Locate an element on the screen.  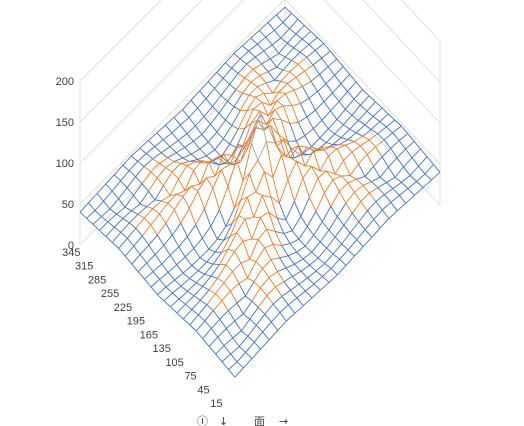
right-arrow-icon: → is located at coordinates (283, 420).